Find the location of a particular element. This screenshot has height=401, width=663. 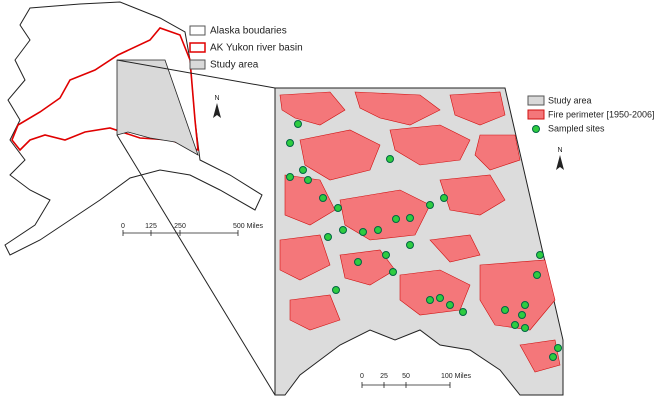

study-area-small is located at coordinates (157, 107).